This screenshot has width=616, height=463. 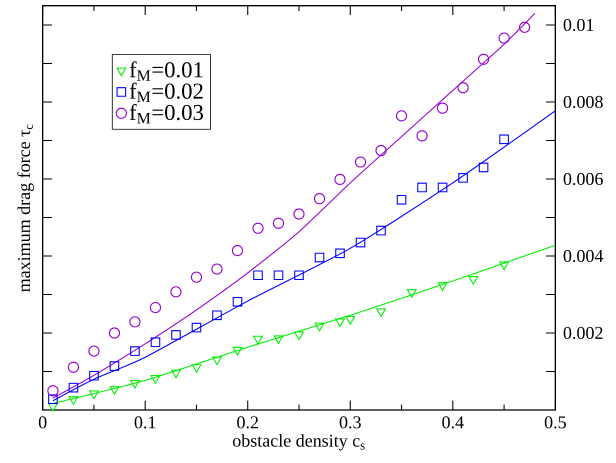 I want to click on y-tick-label: 0.006, so click(x=583, y=179).